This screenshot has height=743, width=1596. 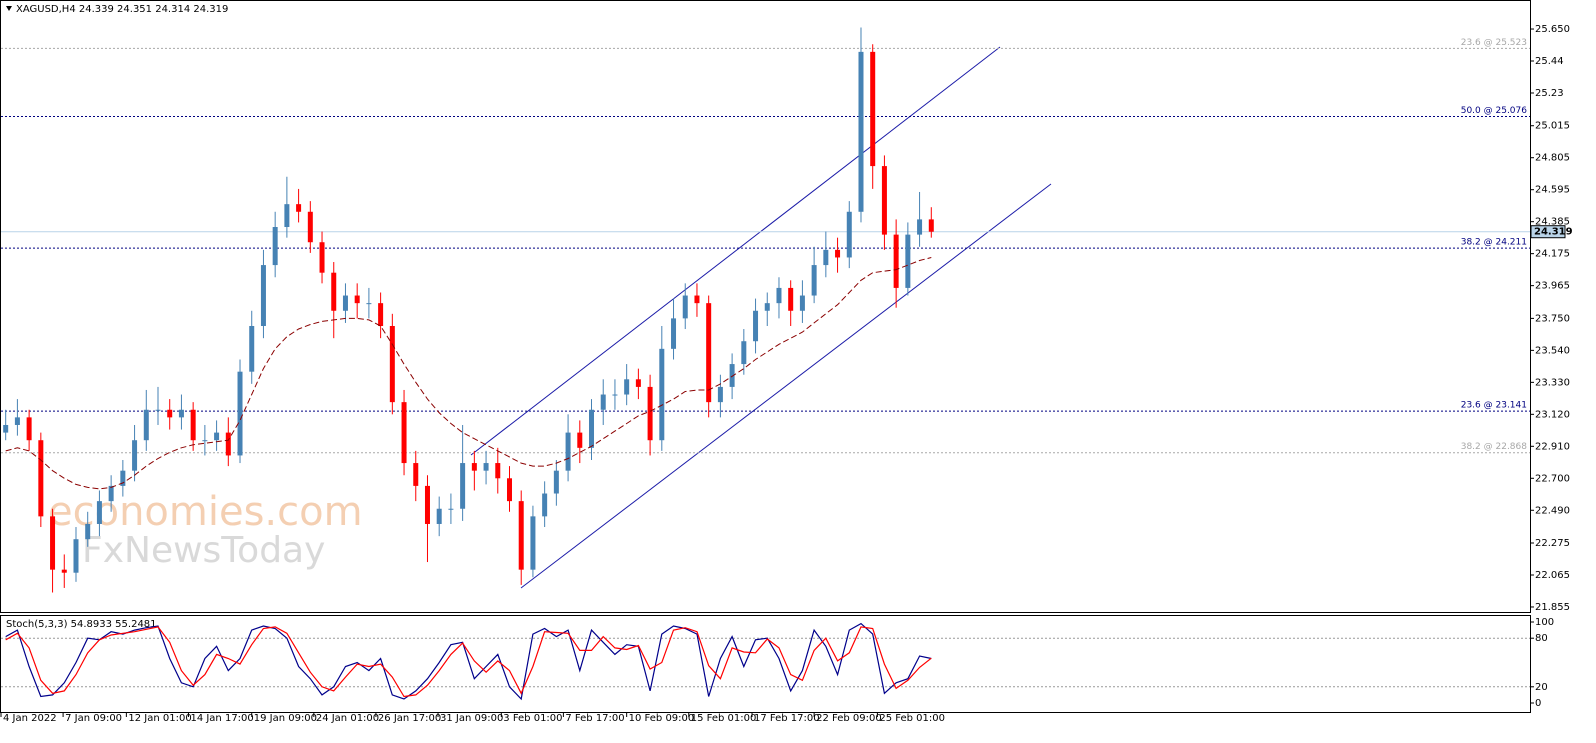 What do you see at coordinates (1494, 43) in the screenshot?
I see `fib-label: 23.6 @ 25.523` at bounding box center [1494, 43].